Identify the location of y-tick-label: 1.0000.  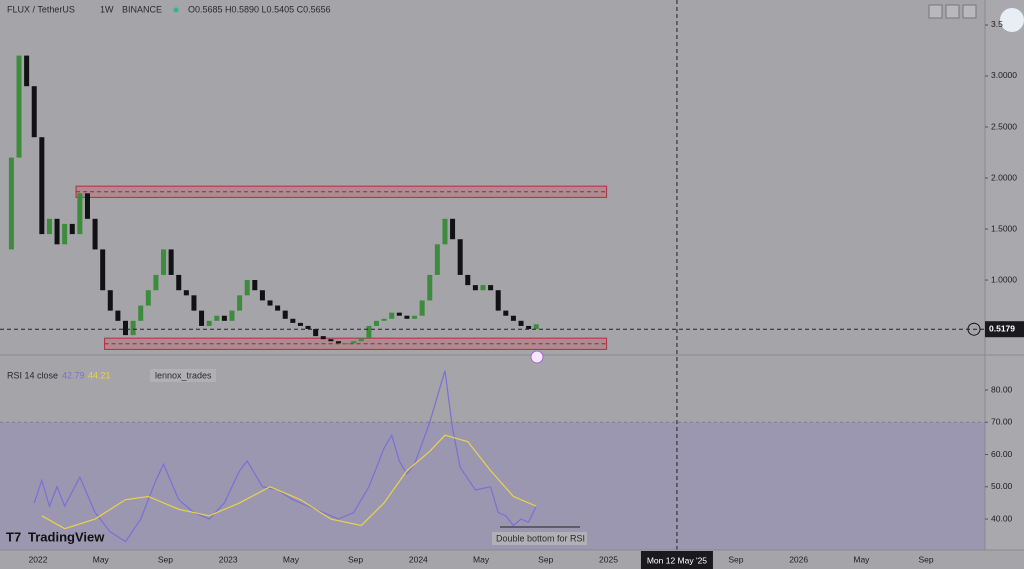
(1004, 279).